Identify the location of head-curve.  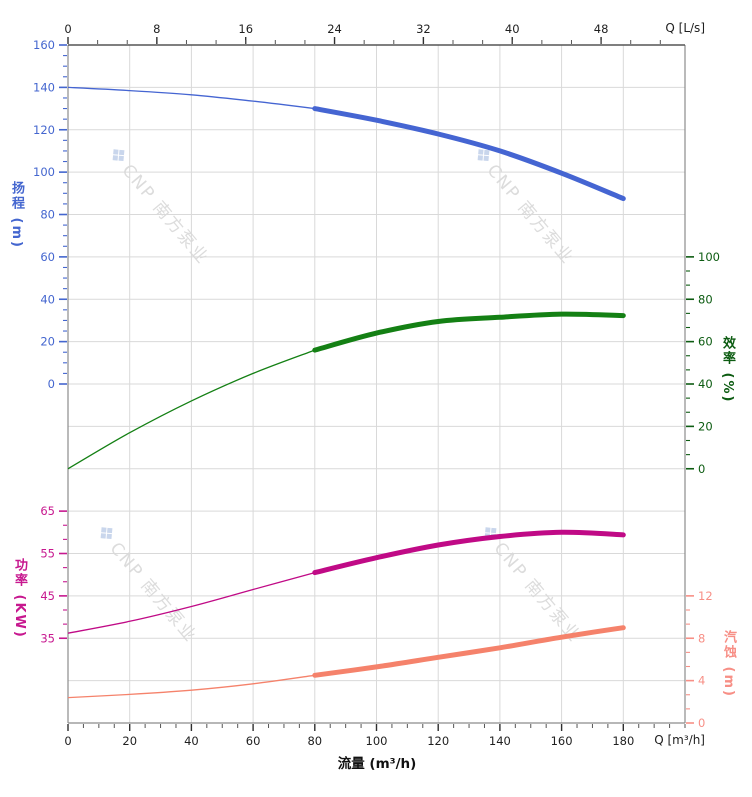
(346, 144).